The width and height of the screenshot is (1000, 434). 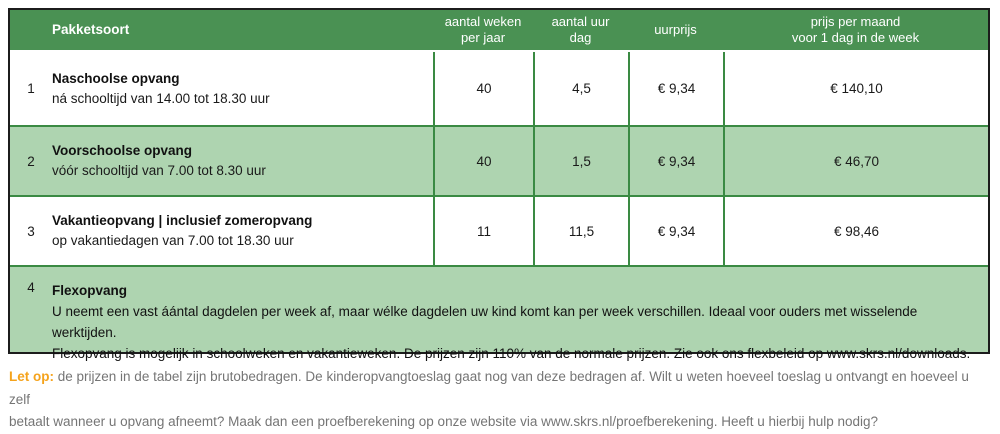 What do you see at coordinates (31, 161) in the screenshot?
I see `row-number: 2` at bounding box center [31, 161].